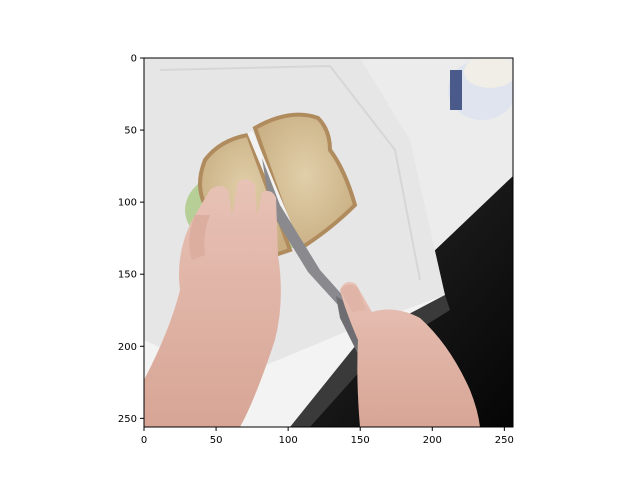  Describe the element at coordinates (288, 440) in the screenshot. I see `x-tick-label: 100` at that location.